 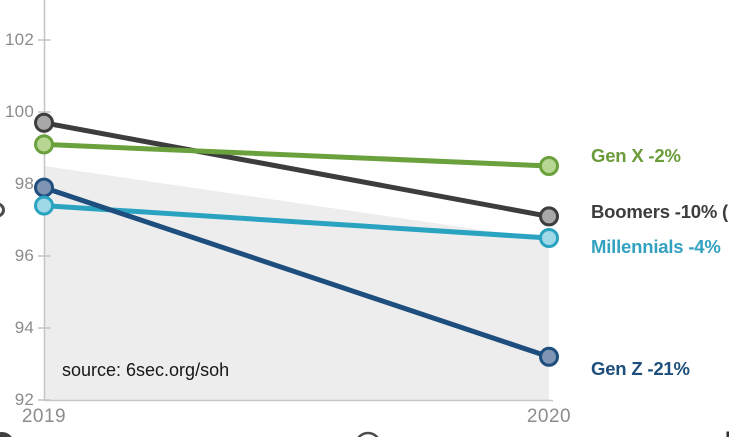 What do you see at coordinates (549, 416) in the screenshot?
I see `x-axis-label: 2020` at bounding box center [549, 416].